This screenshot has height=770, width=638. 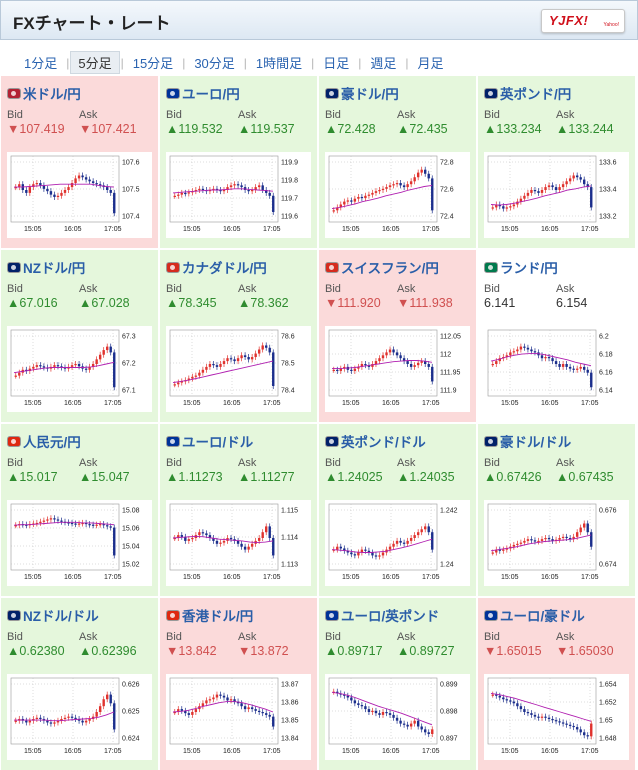 I want to click on pair-header: ユーロ/英ポンド, so click(x=382, y=615).